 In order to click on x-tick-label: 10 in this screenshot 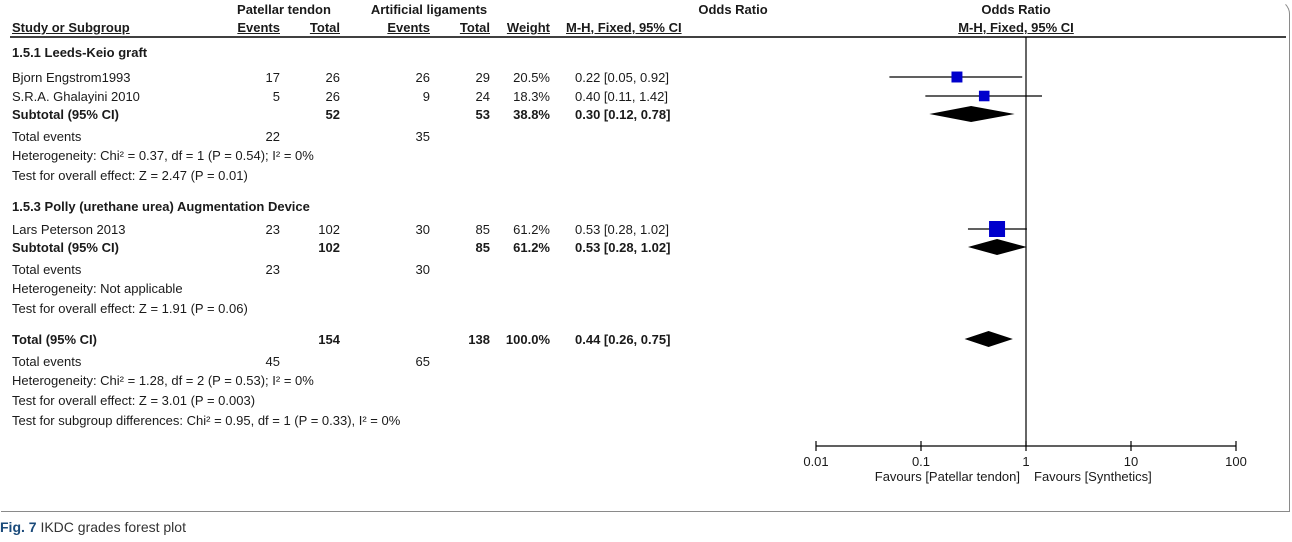, I will do `click(1131, 461)`.